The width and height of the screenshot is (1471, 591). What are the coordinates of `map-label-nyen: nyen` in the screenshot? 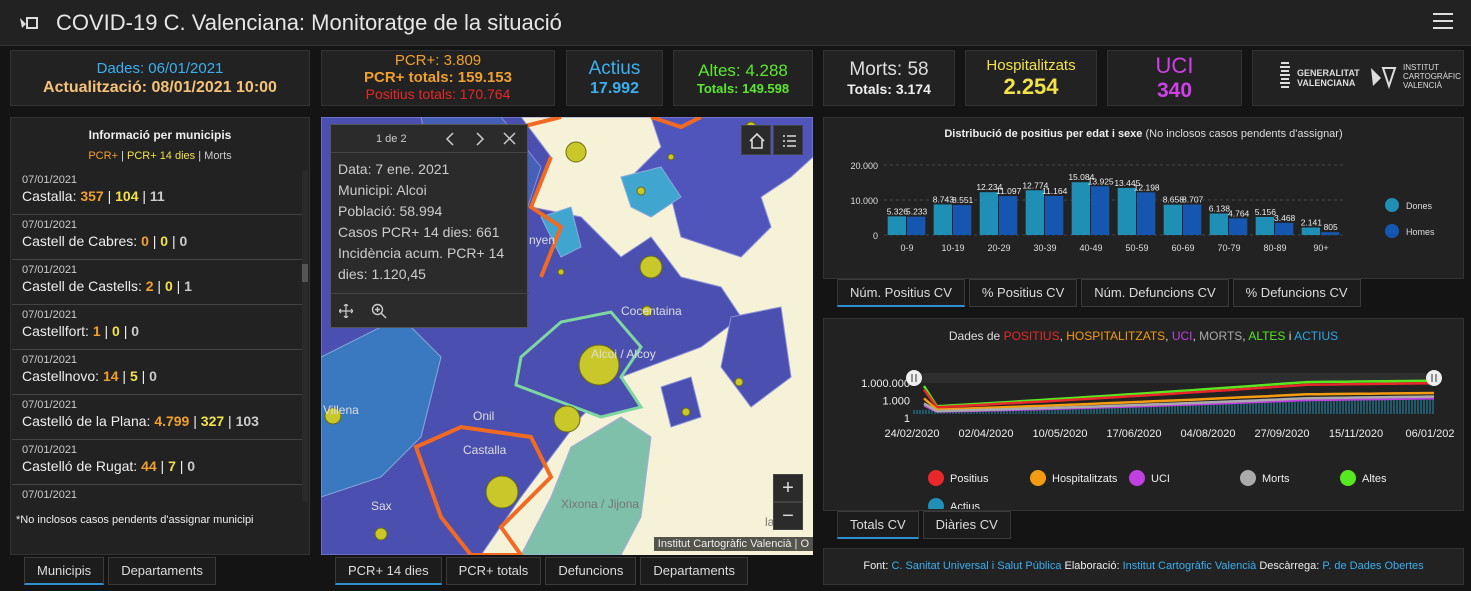 It's located at (542, 240).